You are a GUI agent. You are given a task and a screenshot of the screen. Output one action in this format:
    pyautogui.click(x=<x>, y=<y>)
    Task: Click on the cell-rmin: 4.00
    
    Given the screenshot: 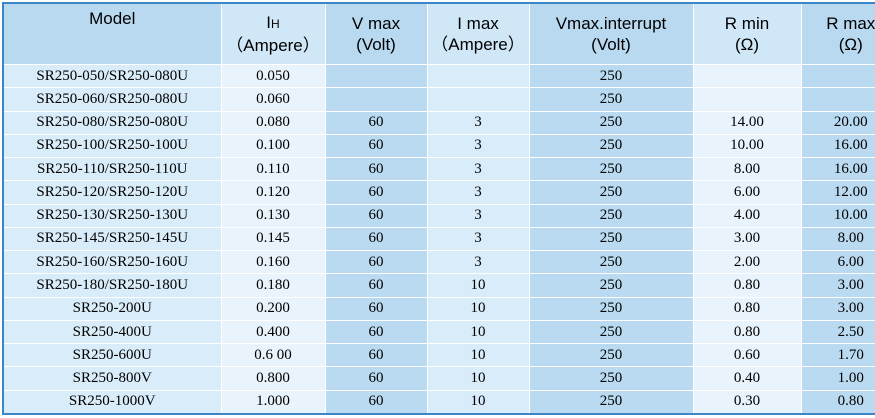 What is the action you would take?
    pyautogui.click(x=747, y=215)
    